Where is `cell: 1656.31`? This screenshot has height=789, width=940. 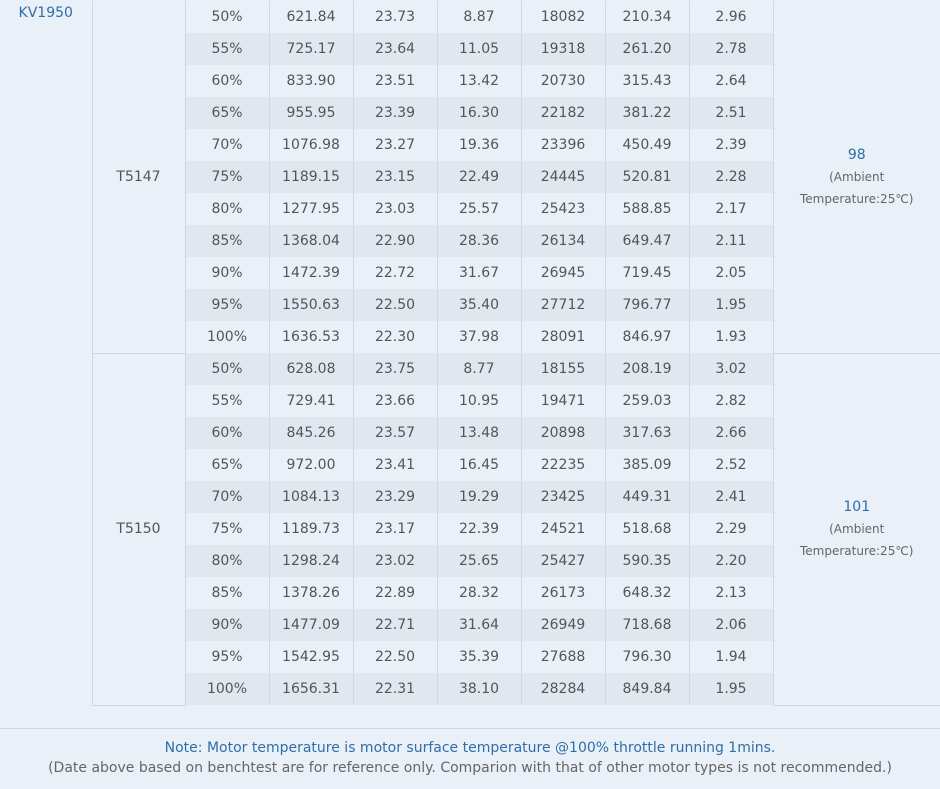 cell: 1656.31 is located at coordinates (311, 689).